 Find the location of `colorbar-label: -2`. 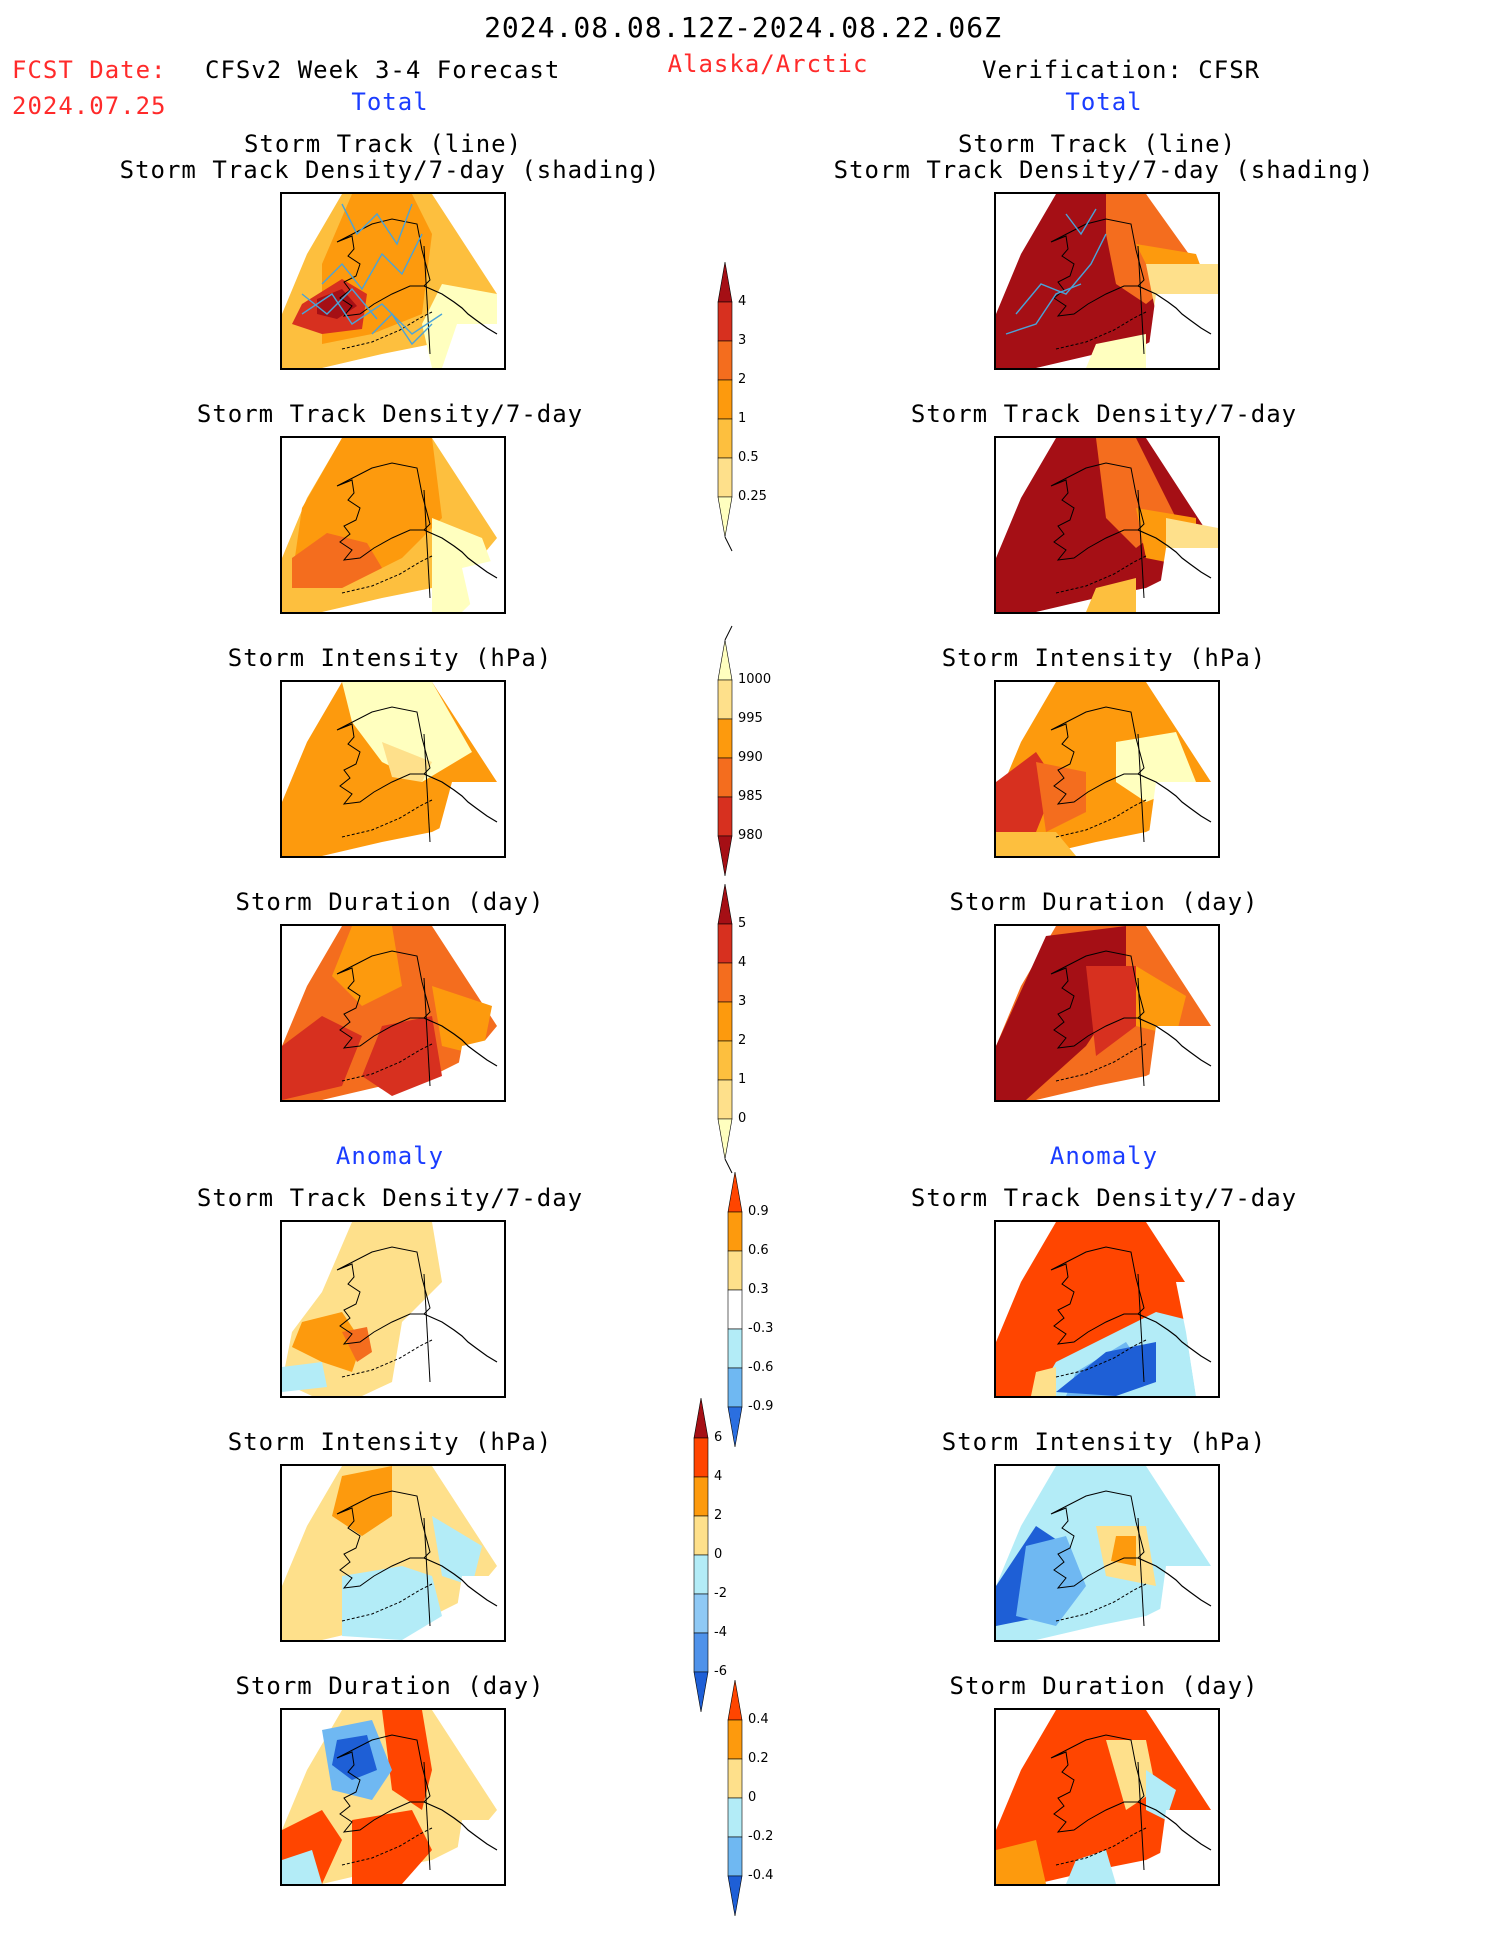

colorbar-label: -2 is located at coordinates (720, 1593).